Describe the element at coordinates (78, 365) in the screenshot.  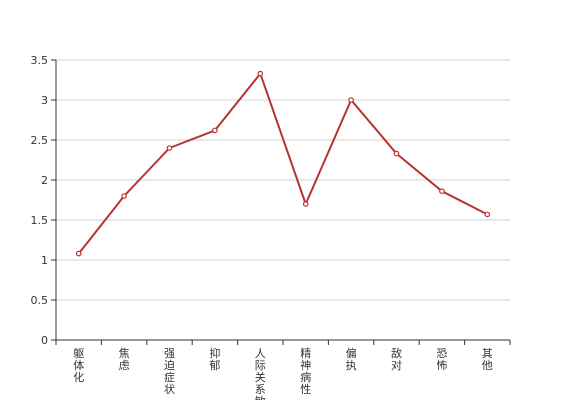
I see `x-category-label: 躯体化` at that location.